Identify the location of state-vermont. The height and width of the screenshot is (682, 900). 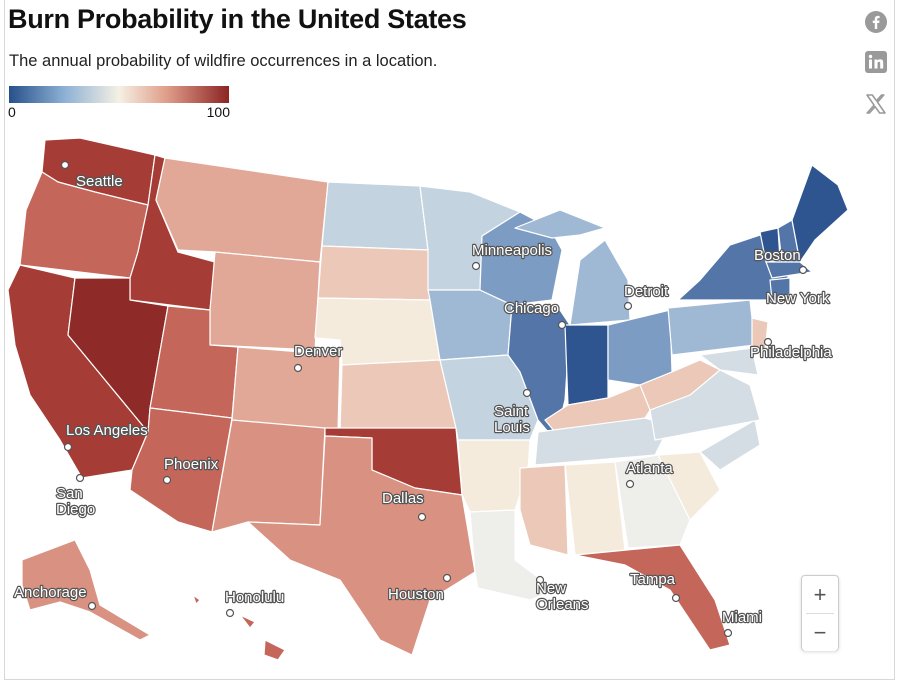
(770, 245).